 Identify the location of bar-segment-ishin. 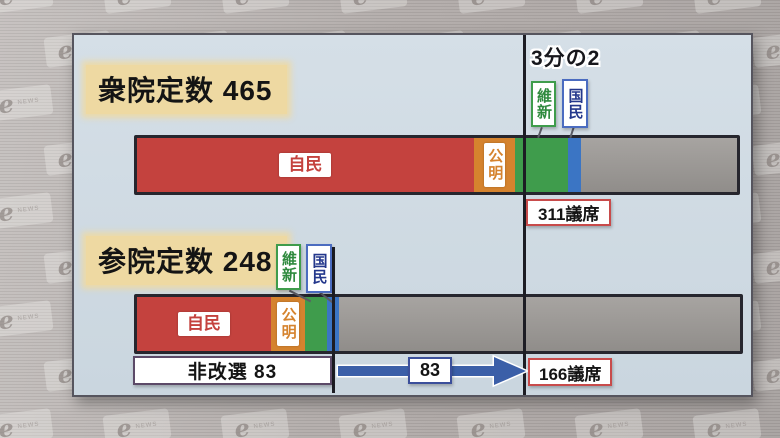
(315, 324).